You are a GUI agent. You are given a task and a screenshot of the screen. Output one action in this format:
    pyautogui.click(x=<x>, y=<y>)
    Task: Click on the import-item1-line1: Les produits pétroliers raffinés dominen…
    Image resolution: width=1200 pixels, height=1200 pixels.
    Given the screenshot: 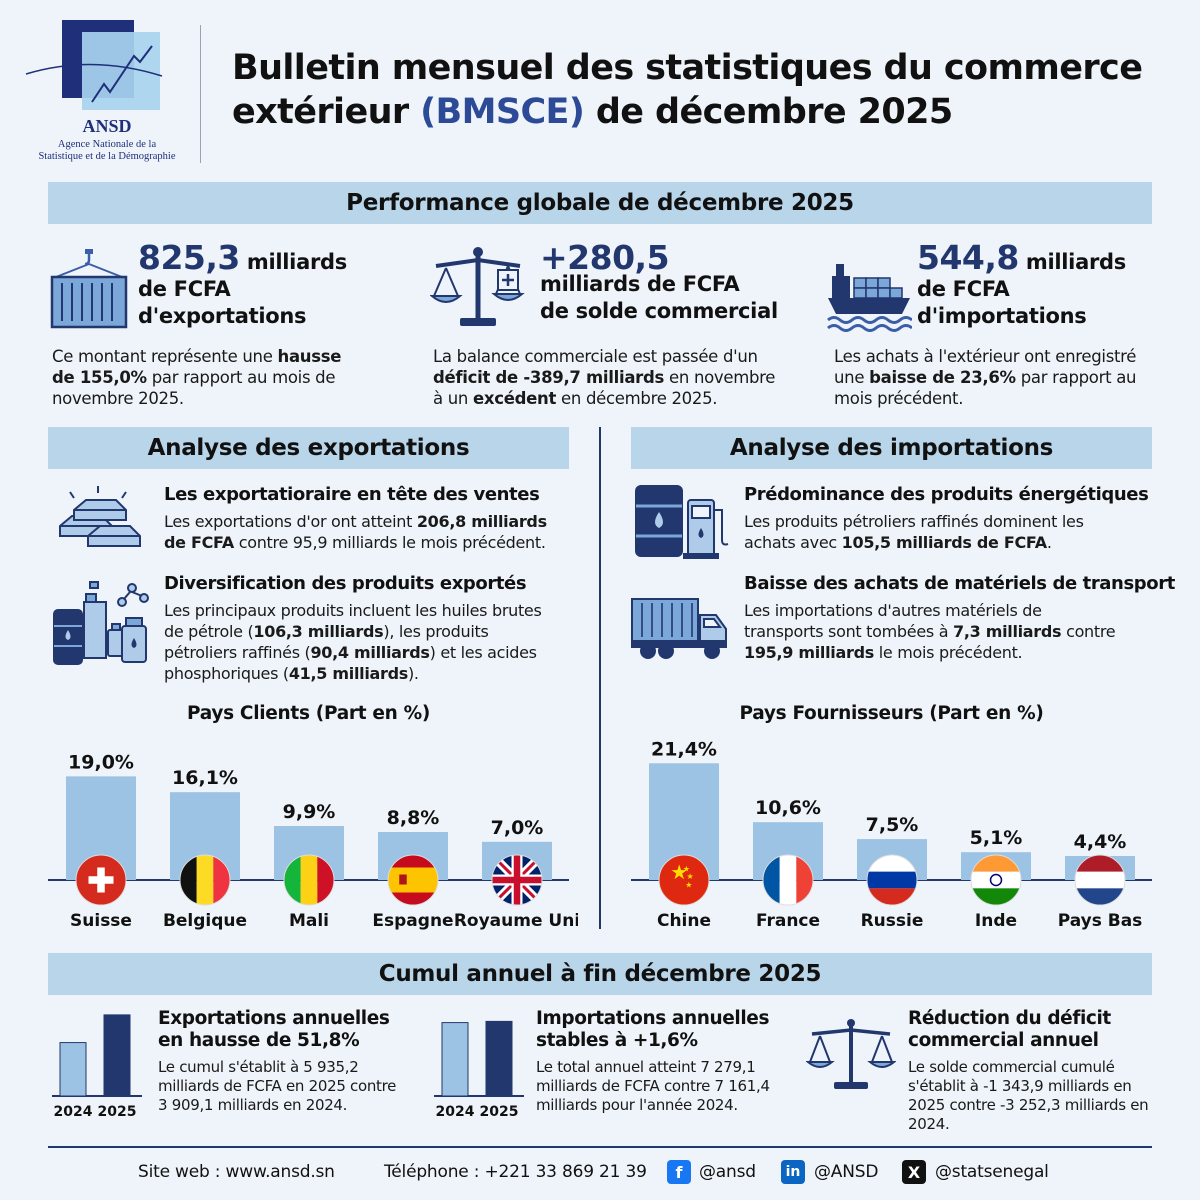 What is the action you would take?
    pyautogui.click(x=914, y=521)
    